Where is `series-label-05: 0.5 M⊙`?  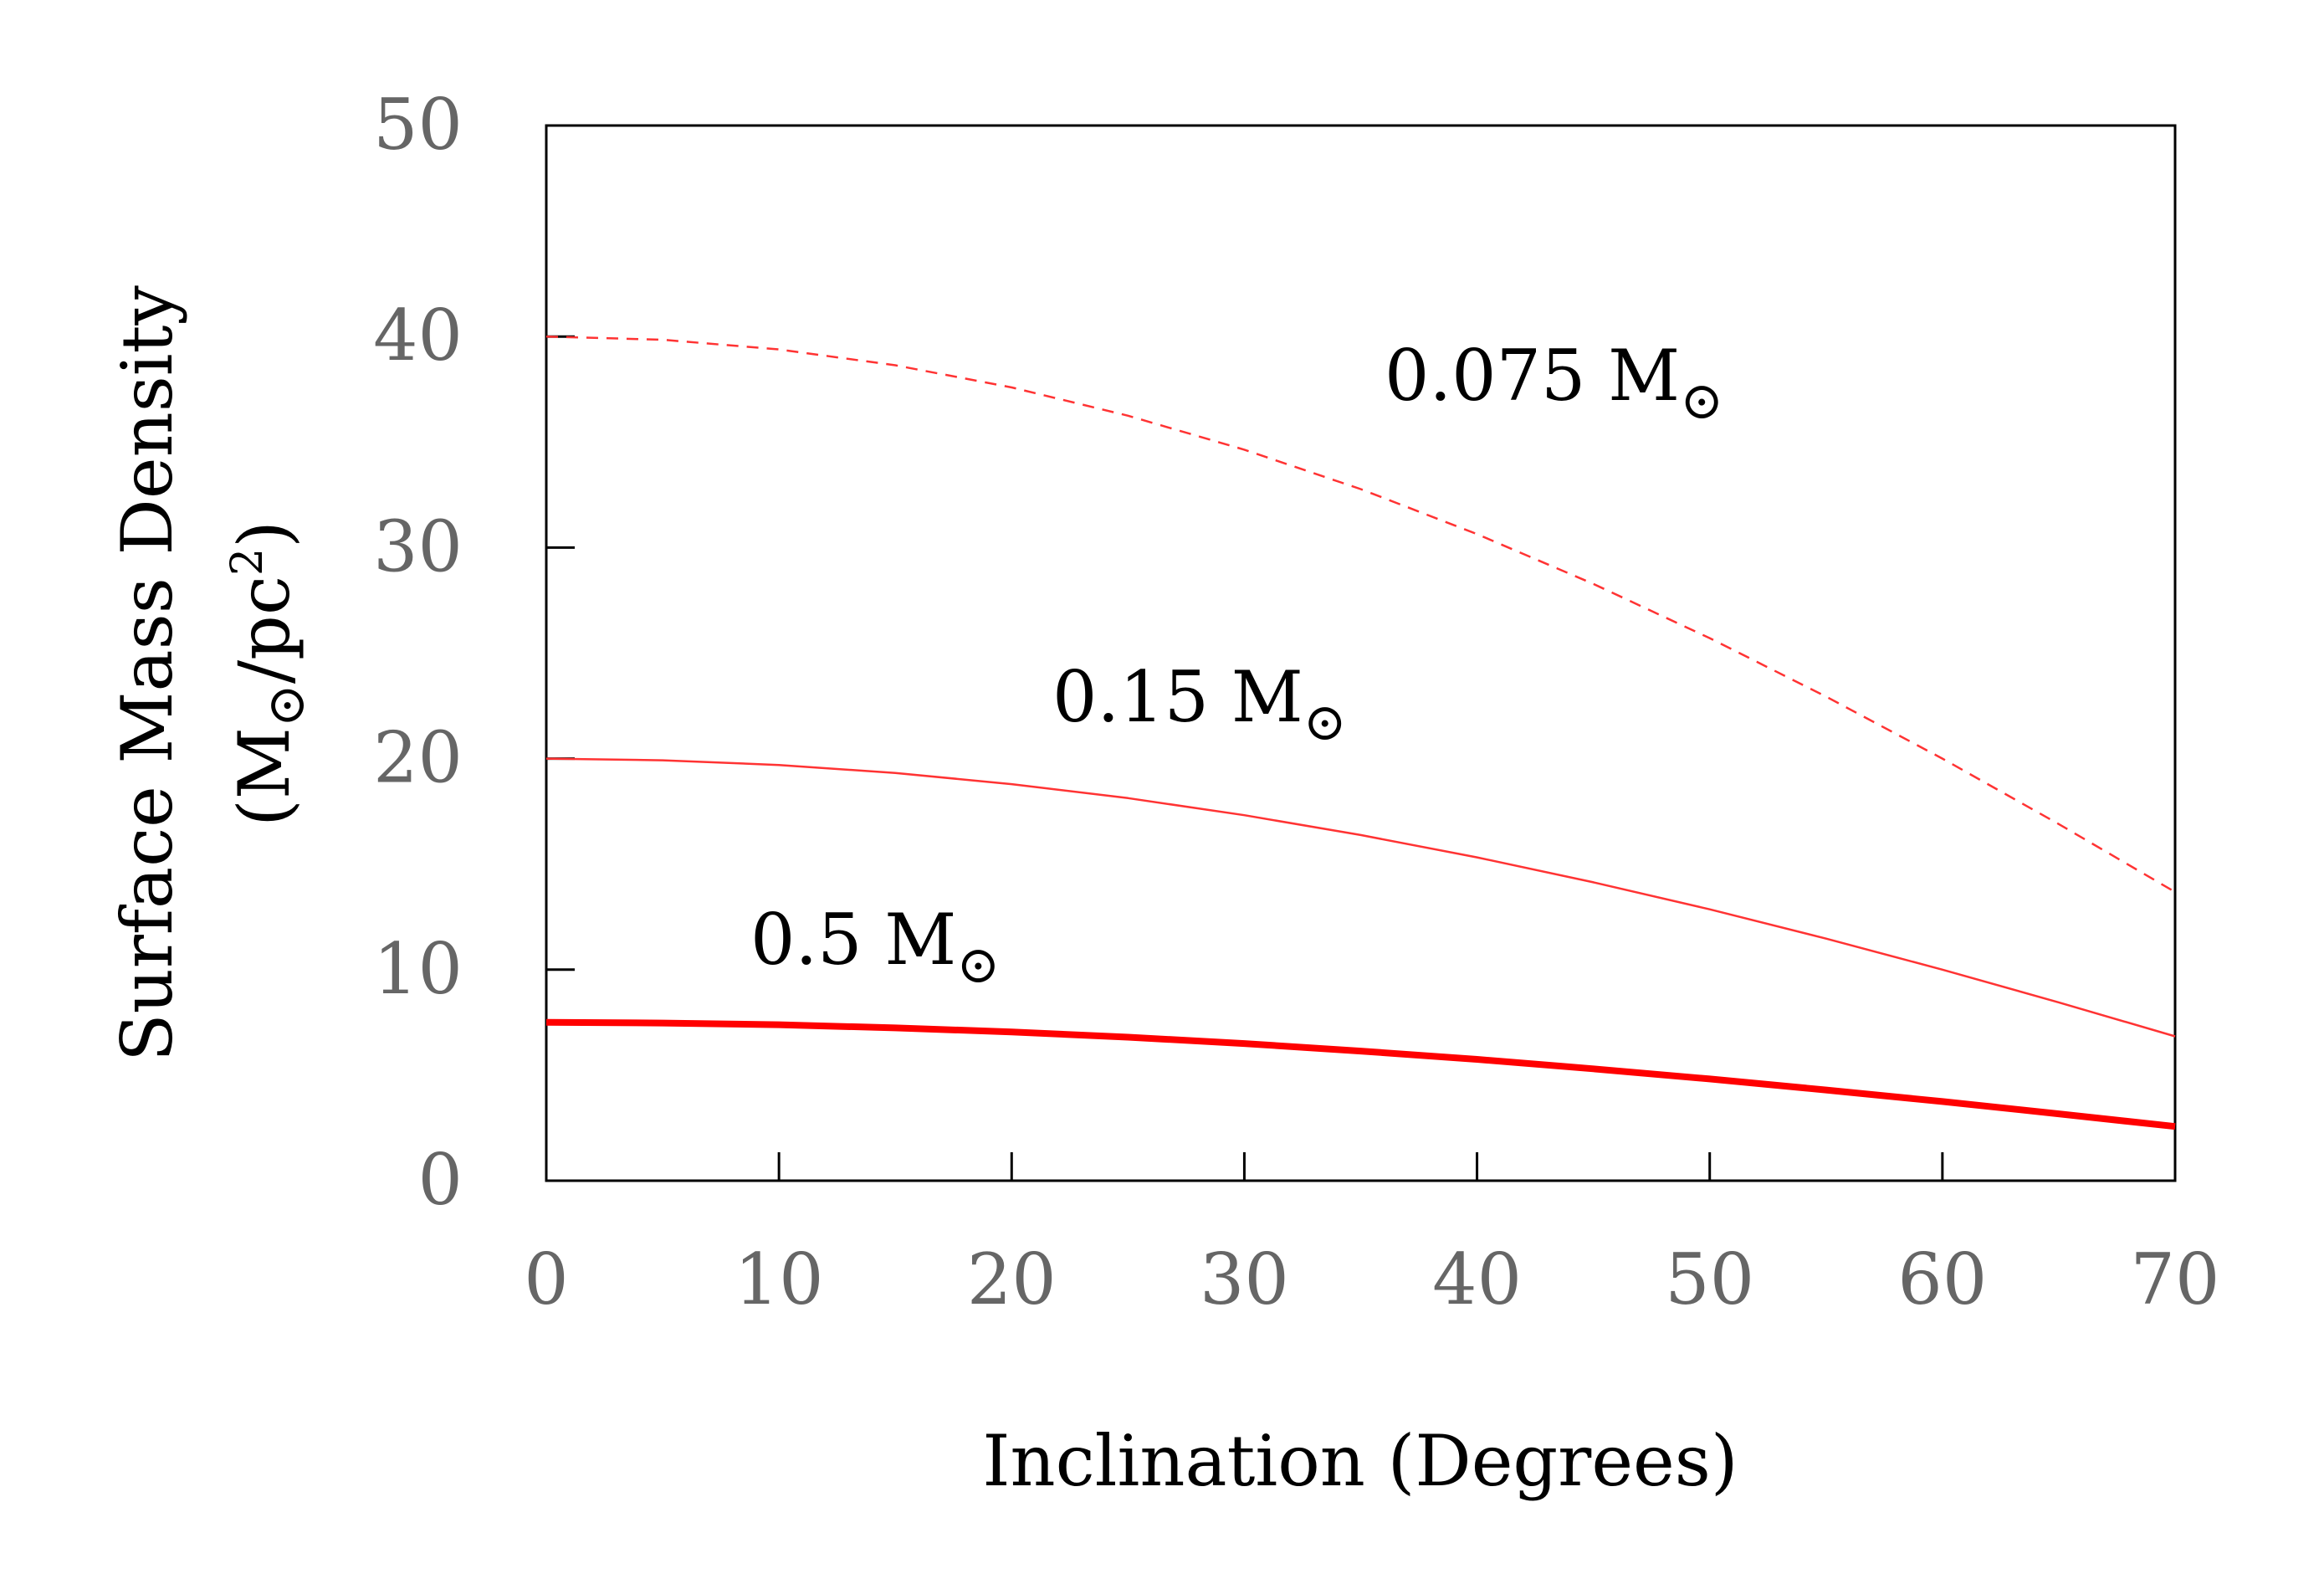
series-label-05: 0.5 M⊙ is located at coordinates (875, 947).